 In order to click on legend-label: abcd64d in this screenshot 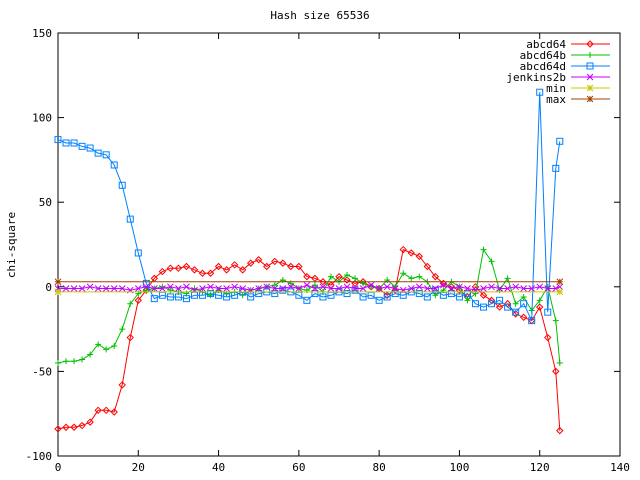, I will do `click(543, 66)`.